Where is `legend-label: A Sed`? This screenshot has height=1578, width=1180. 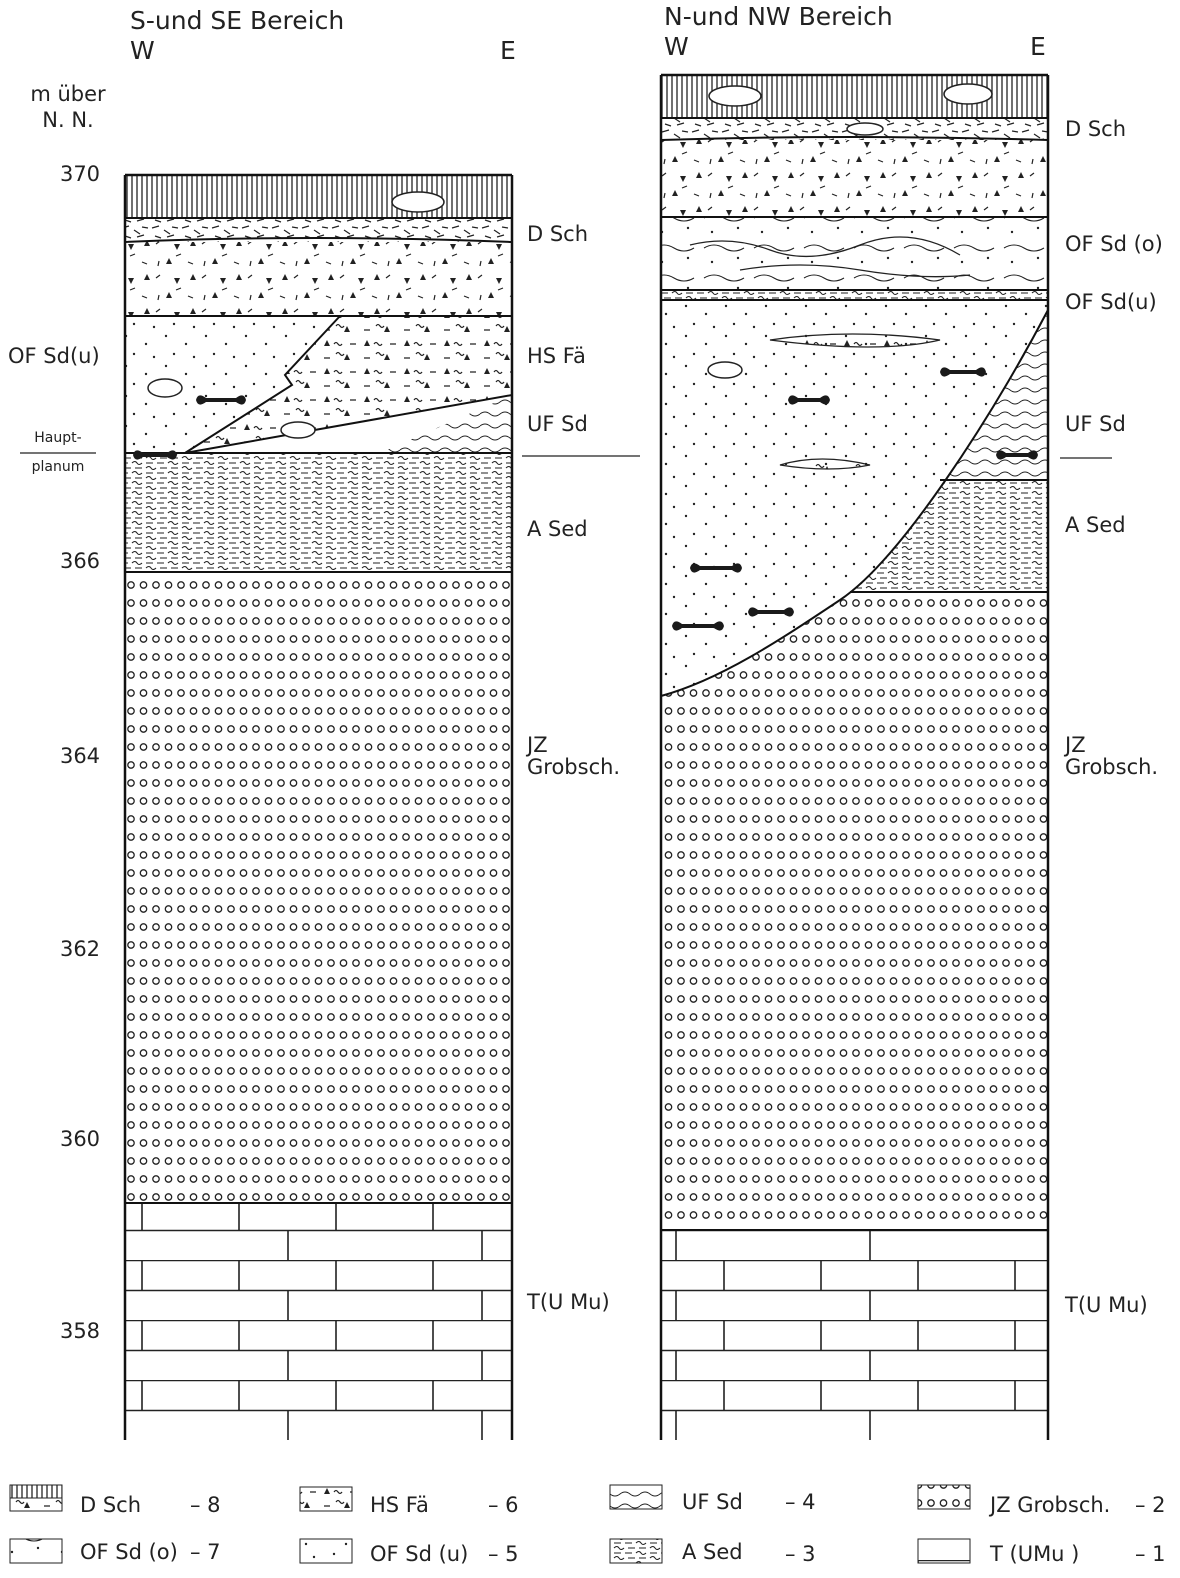 legend-label: A Sed is located at coordinates (712, 1552).